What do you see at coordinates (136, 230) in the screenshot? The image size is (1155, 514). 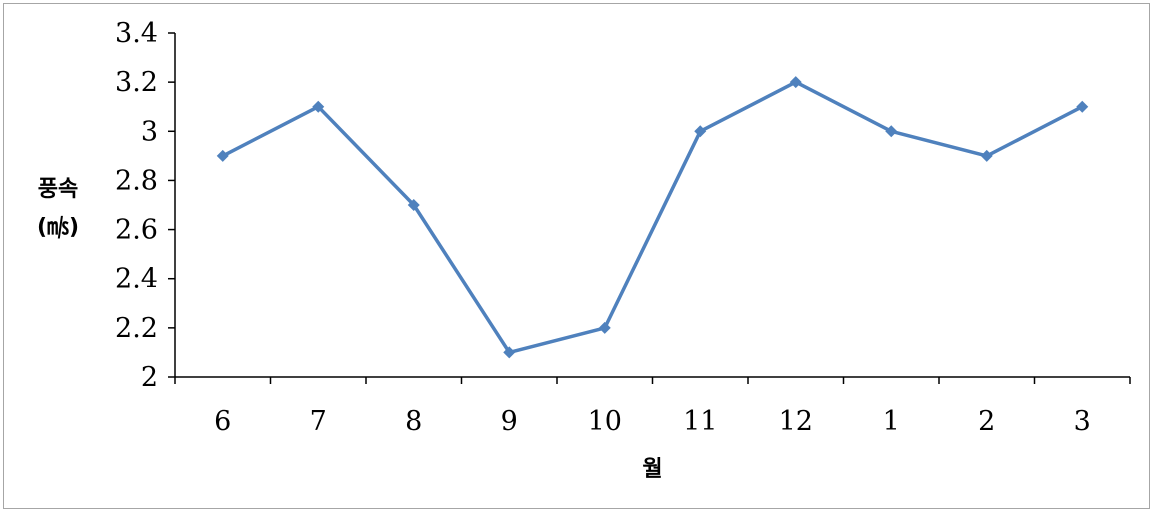 I see `y-tick-label: 2.6` at bounding box center [136, 230].